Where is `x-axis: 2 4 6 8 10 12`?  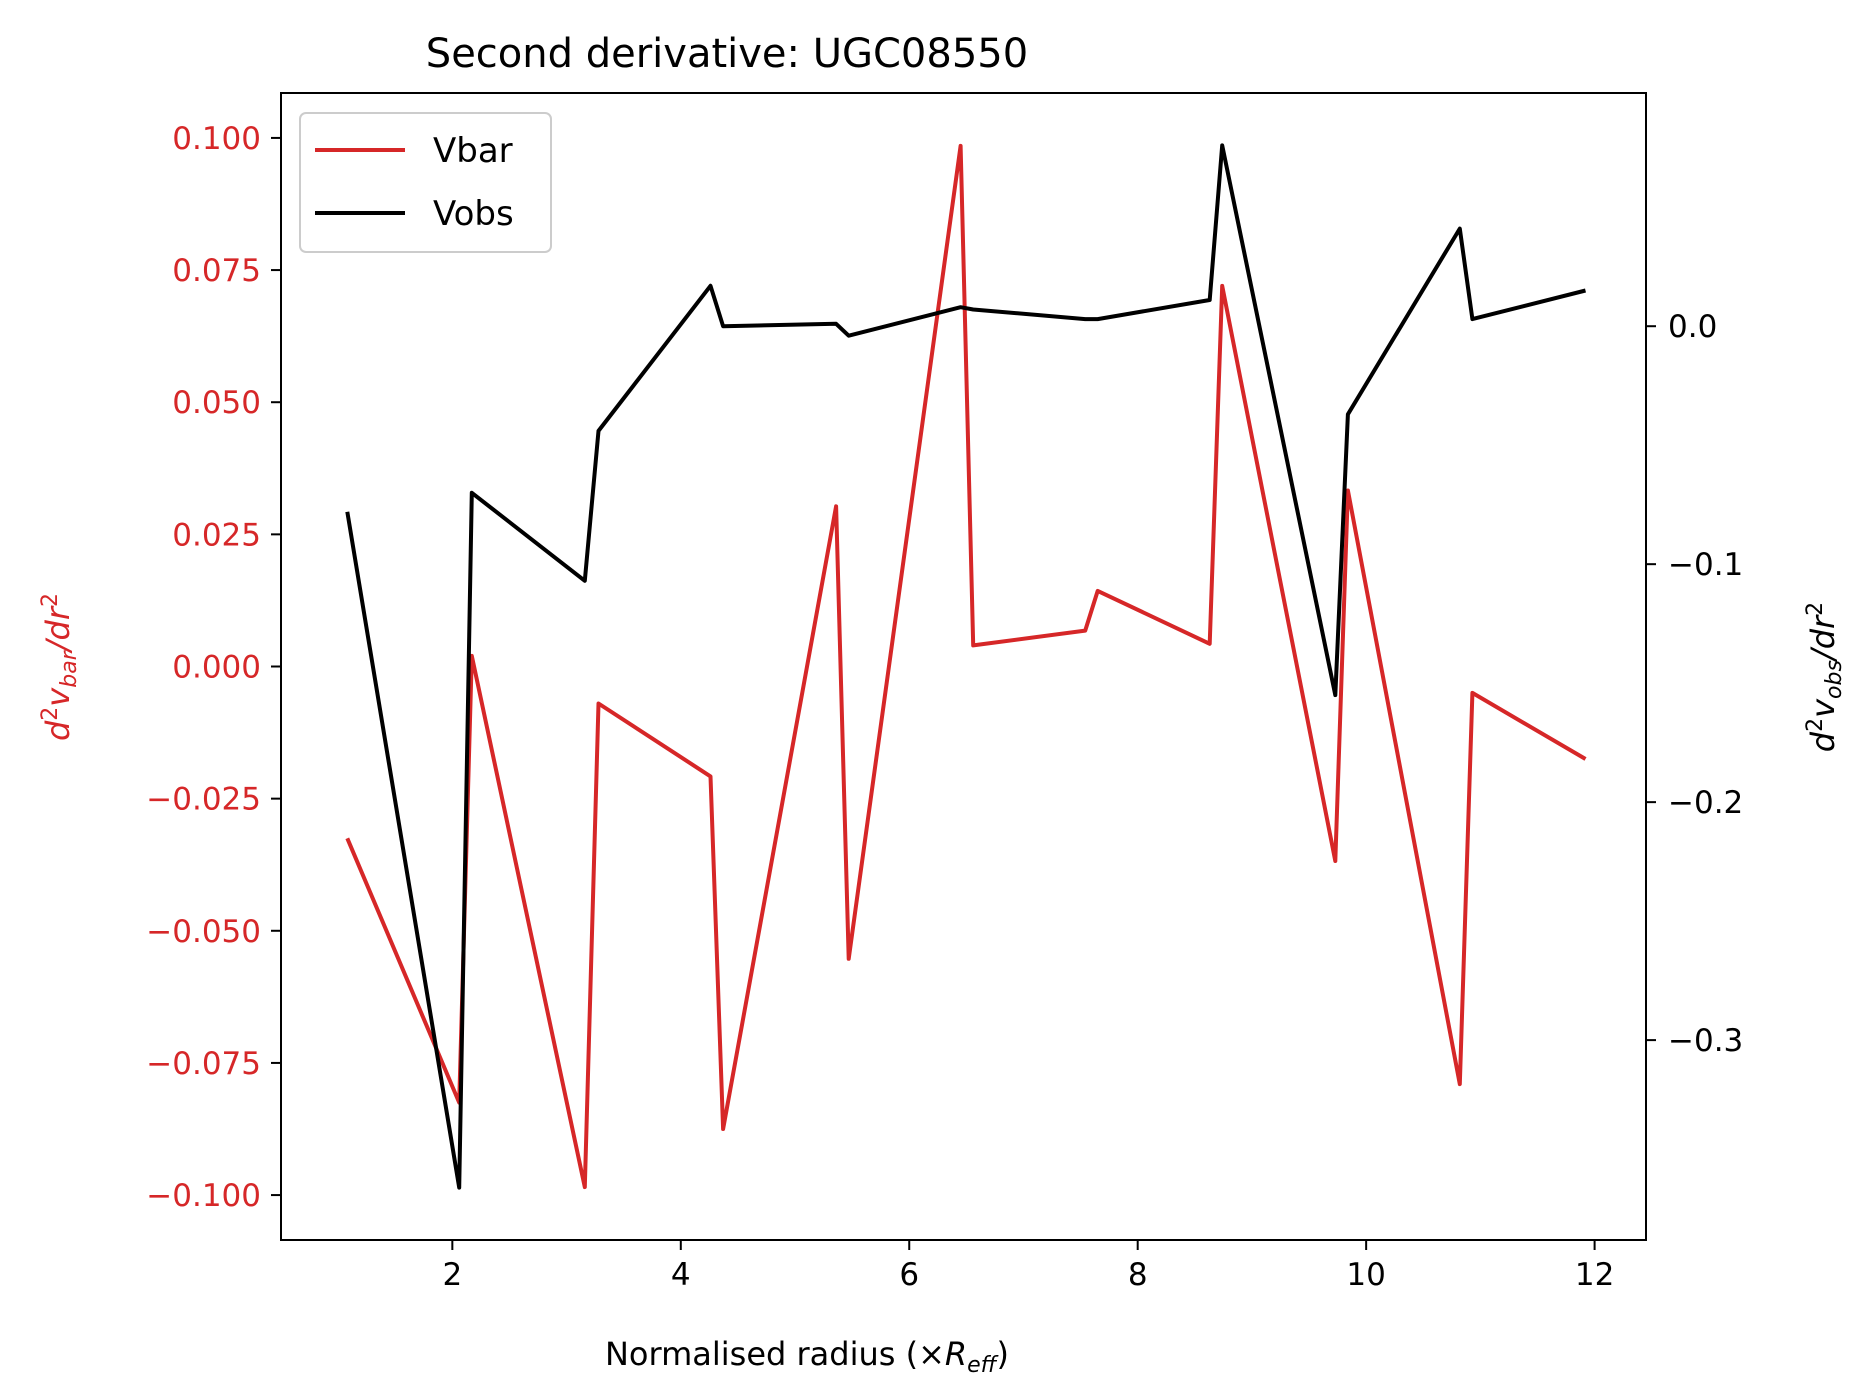
x-axis: 2 4 6 8 10 12 is located at coordinates (1028, 1266).